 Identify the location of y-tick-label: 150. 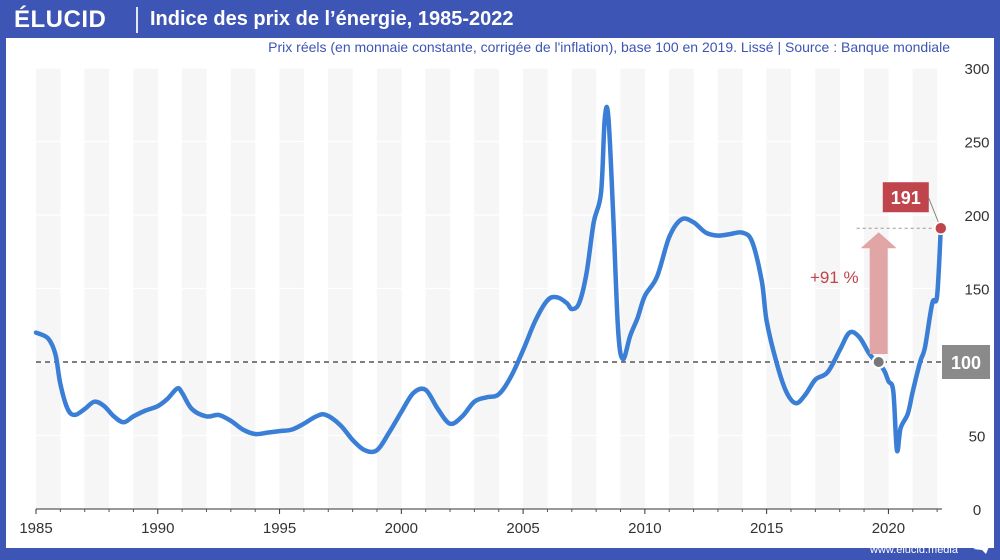
(976, 290).